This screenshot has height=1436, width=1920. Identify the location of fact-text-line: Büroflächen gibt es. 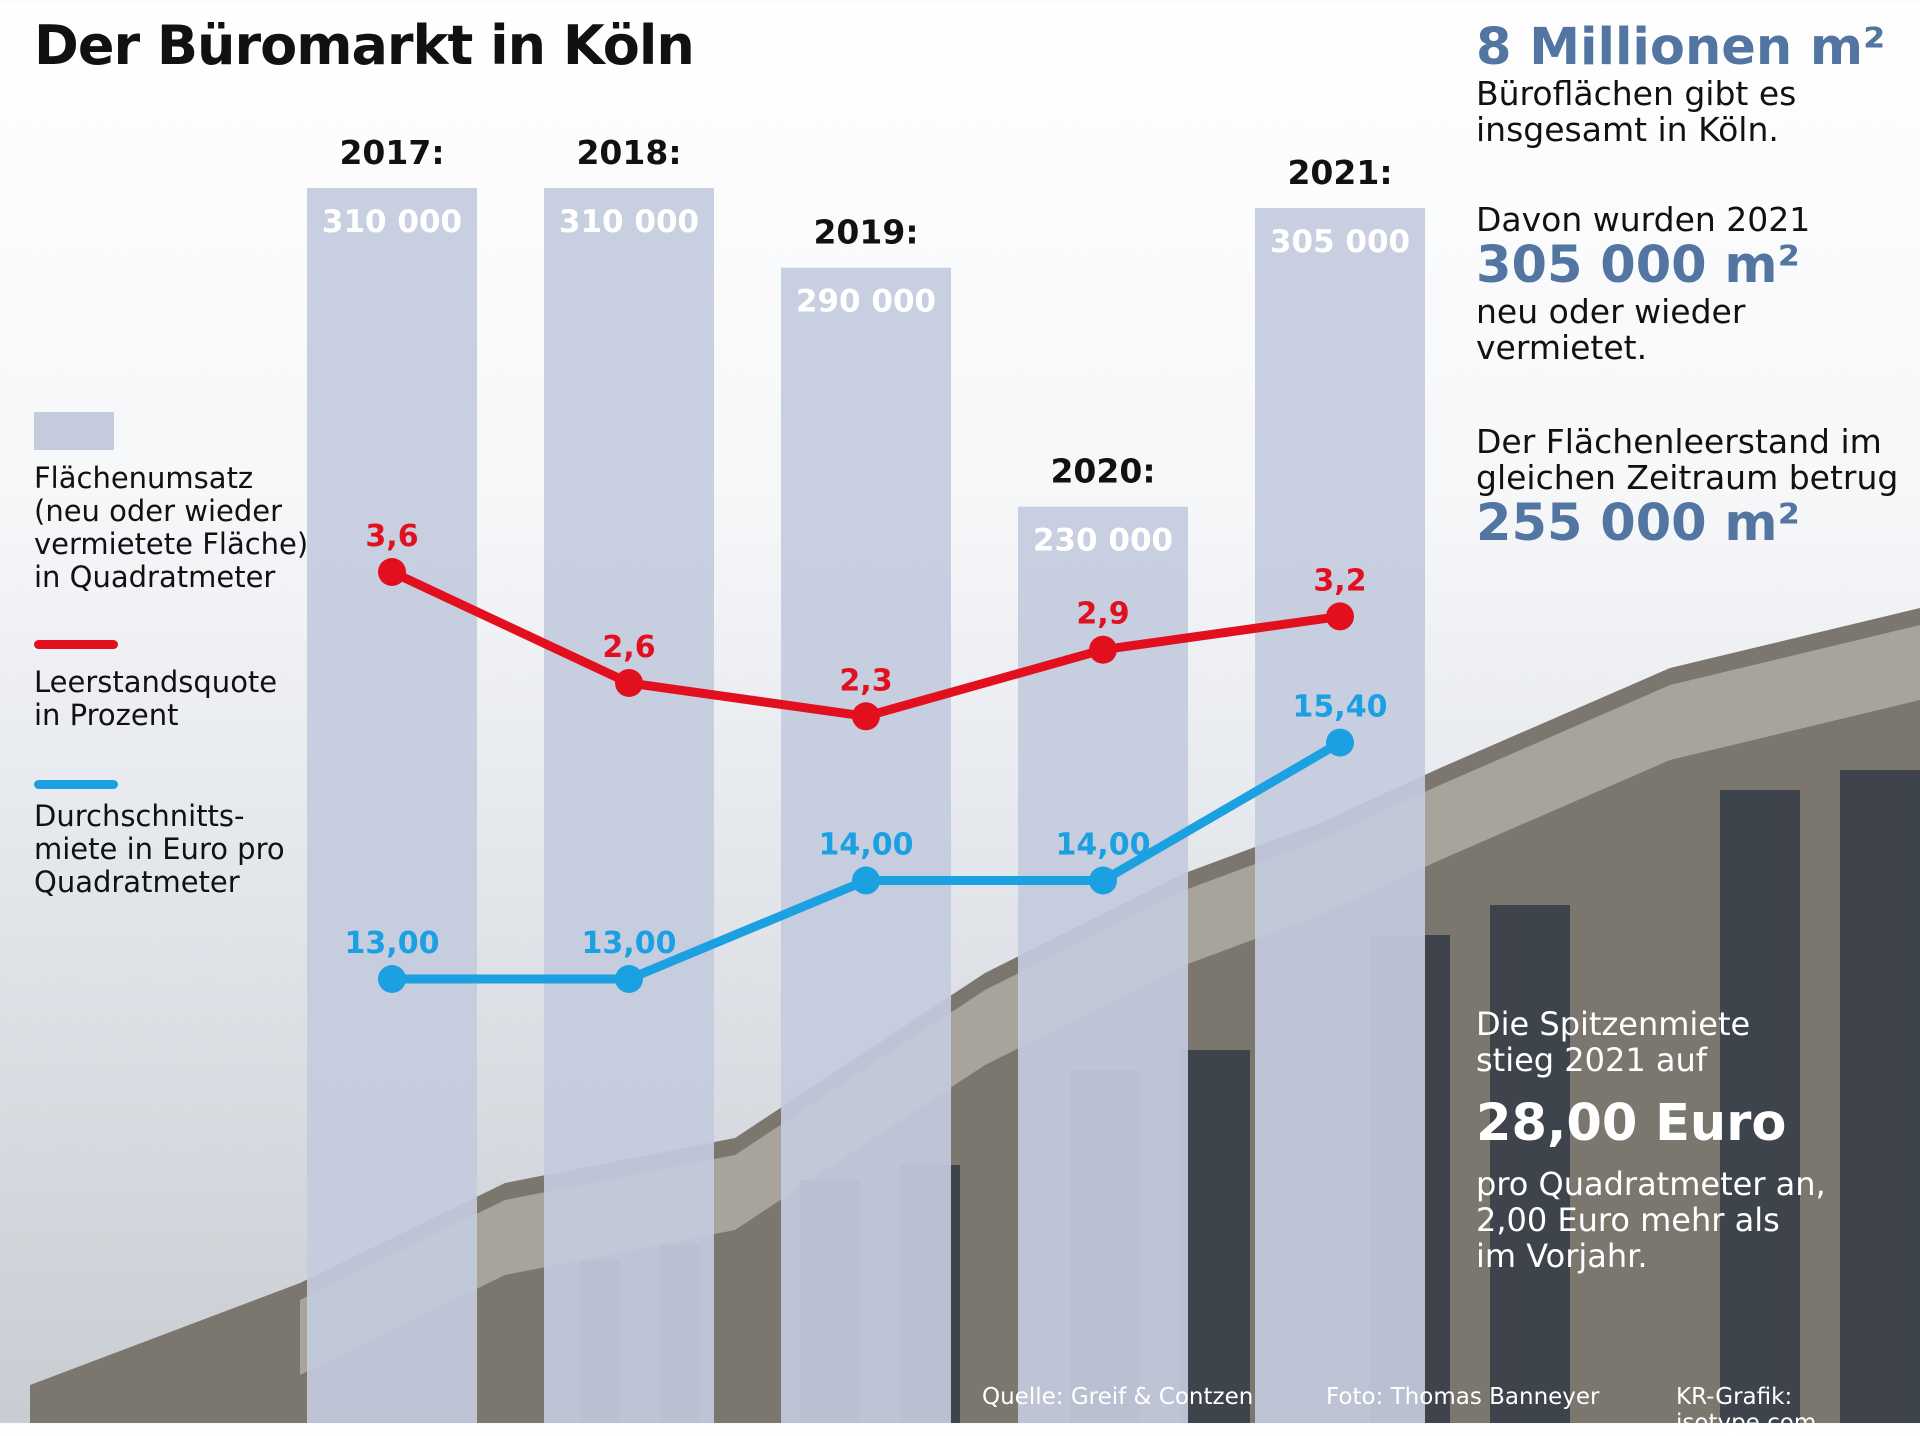
(1636, 93).